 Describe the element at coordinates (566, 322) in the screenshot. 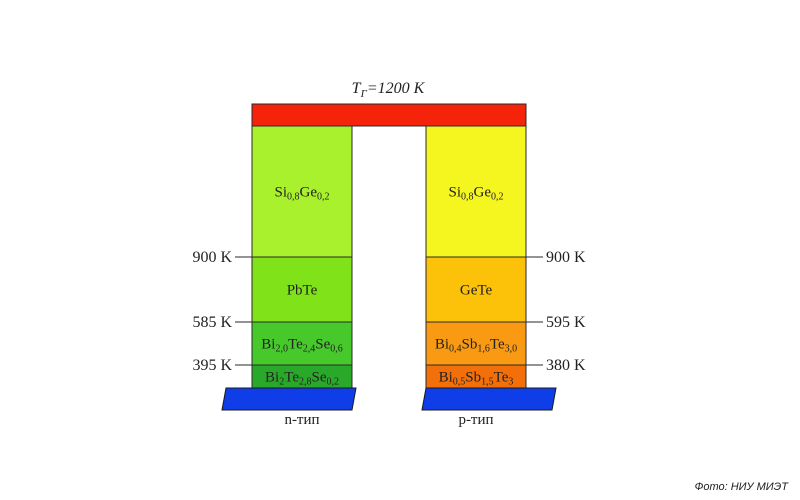

I see `p-temp-label-2: 595 K` at that location.